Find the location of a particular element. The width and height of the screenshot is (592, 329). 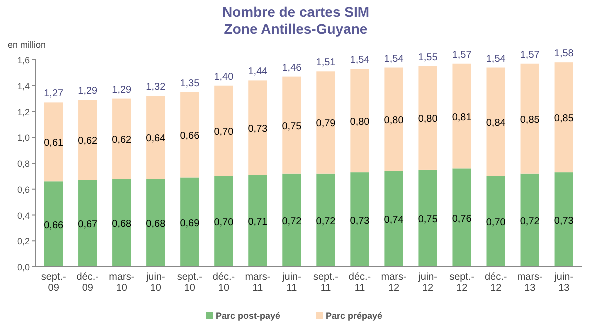

x-tick-label: déc.-09 is located at coordinates (87, 283).